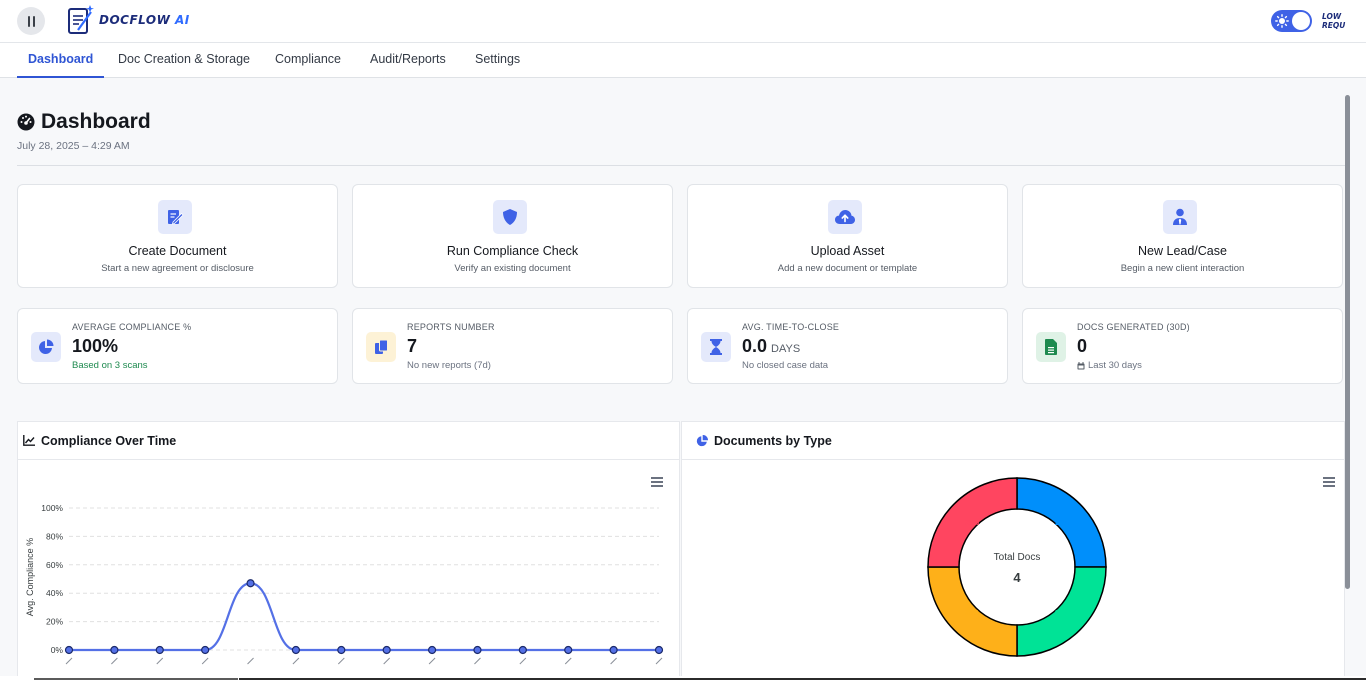 This screenshot has width=1366, height=680. I want to click on action-subtitle: Add a new document or template, so click(847, 268).